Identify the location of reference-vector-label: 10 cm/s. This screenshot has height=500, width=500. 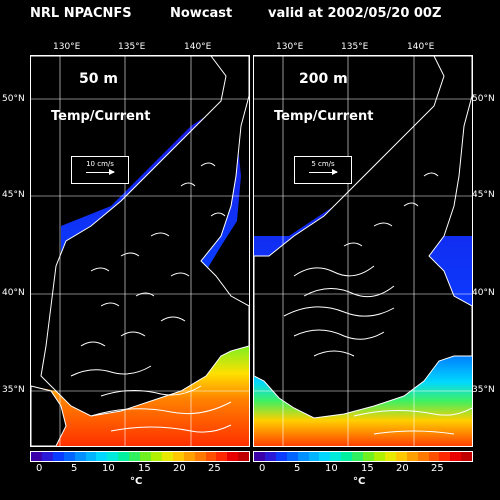
(100, 164).